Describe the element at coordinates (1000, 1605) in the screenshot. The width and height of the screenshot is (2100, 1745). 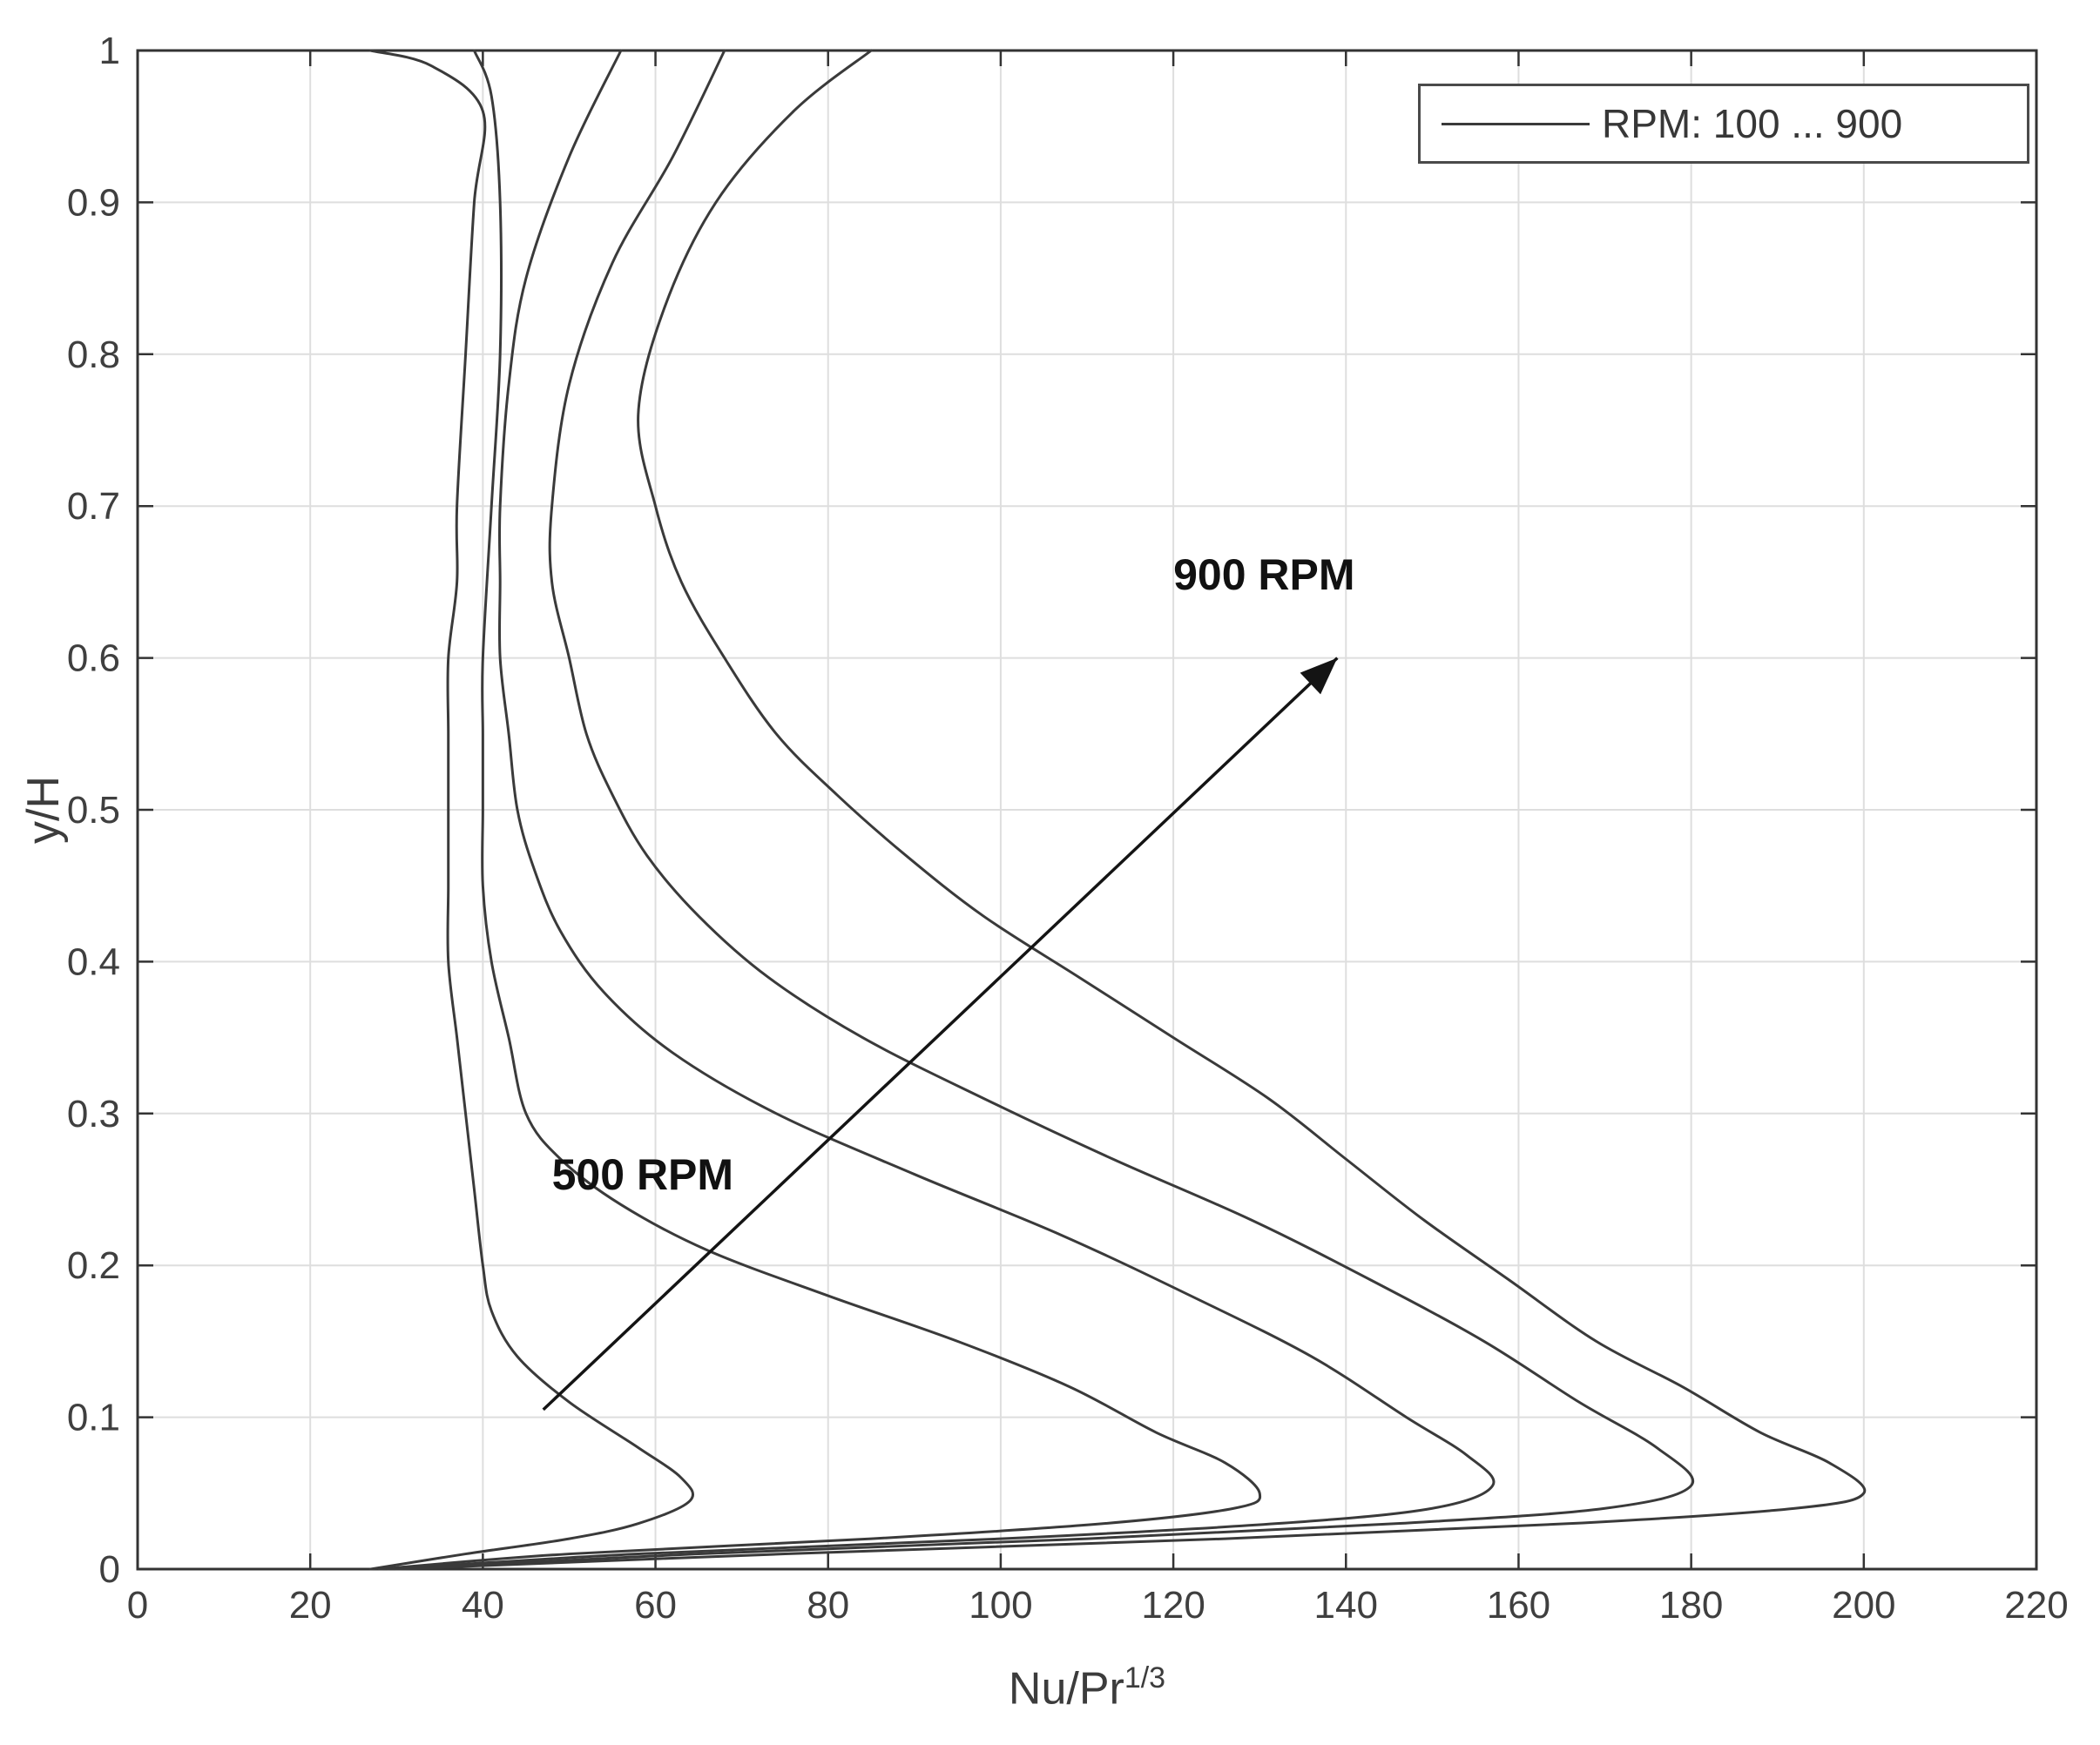
I see `x-tick-label: 100` at that location.